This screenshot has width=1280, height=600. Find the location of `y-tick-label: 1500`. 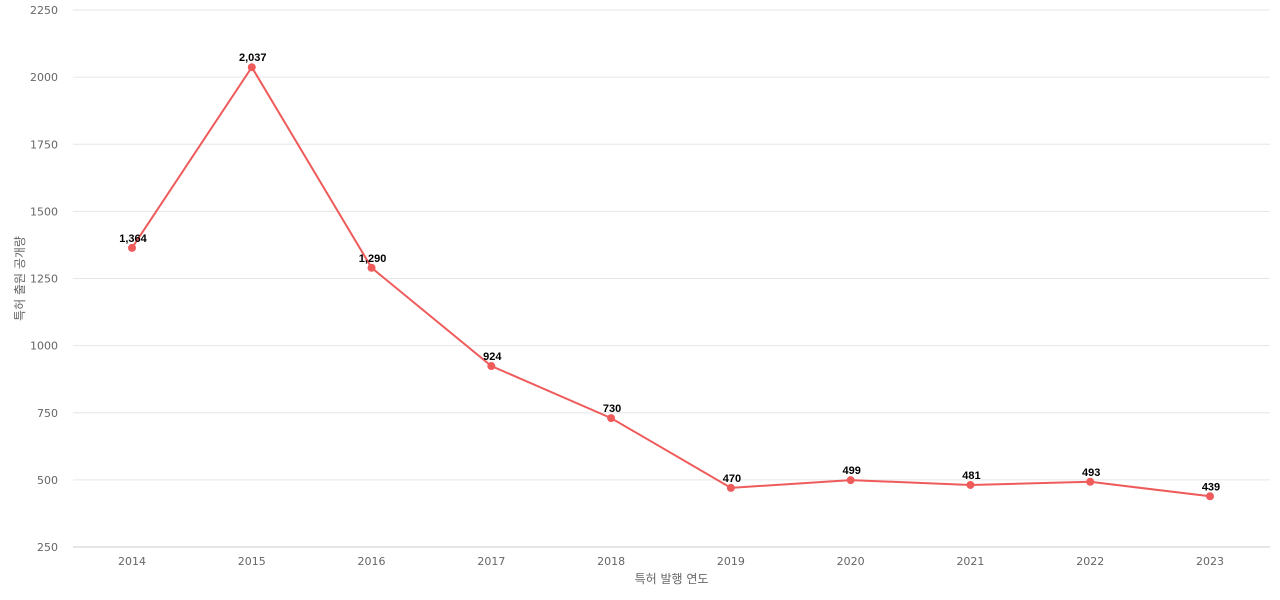

y-tick-label: 1500 is located at coordinates (44, 211).